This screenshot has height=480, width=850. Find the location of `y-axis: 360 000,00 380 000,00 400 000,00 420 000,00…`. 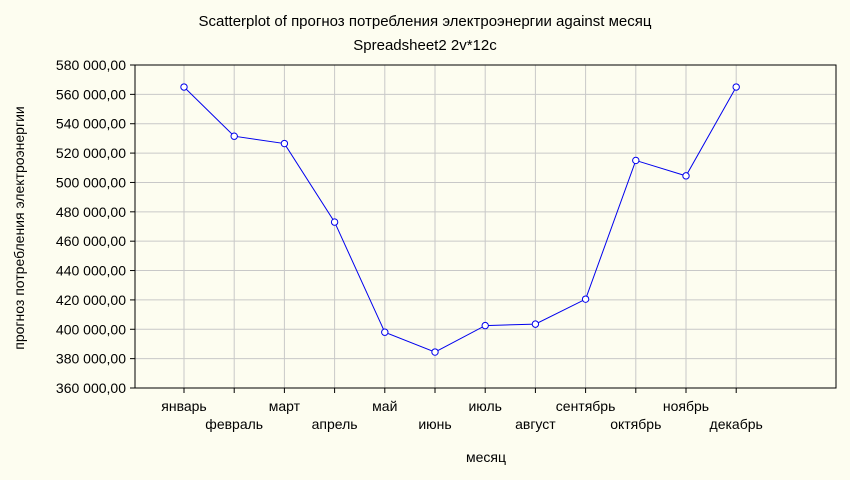

y-axis: 360 000,00 380 000,00 400 000,00 420 000,00… is located at coordinates (95, 226).